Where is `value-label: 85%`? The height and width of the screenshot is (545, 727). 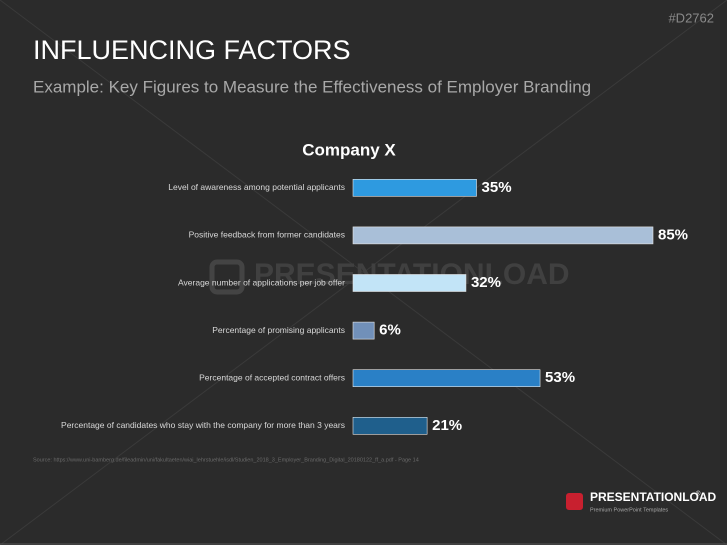 value-label: 85% is located at coordinates (673, 234).